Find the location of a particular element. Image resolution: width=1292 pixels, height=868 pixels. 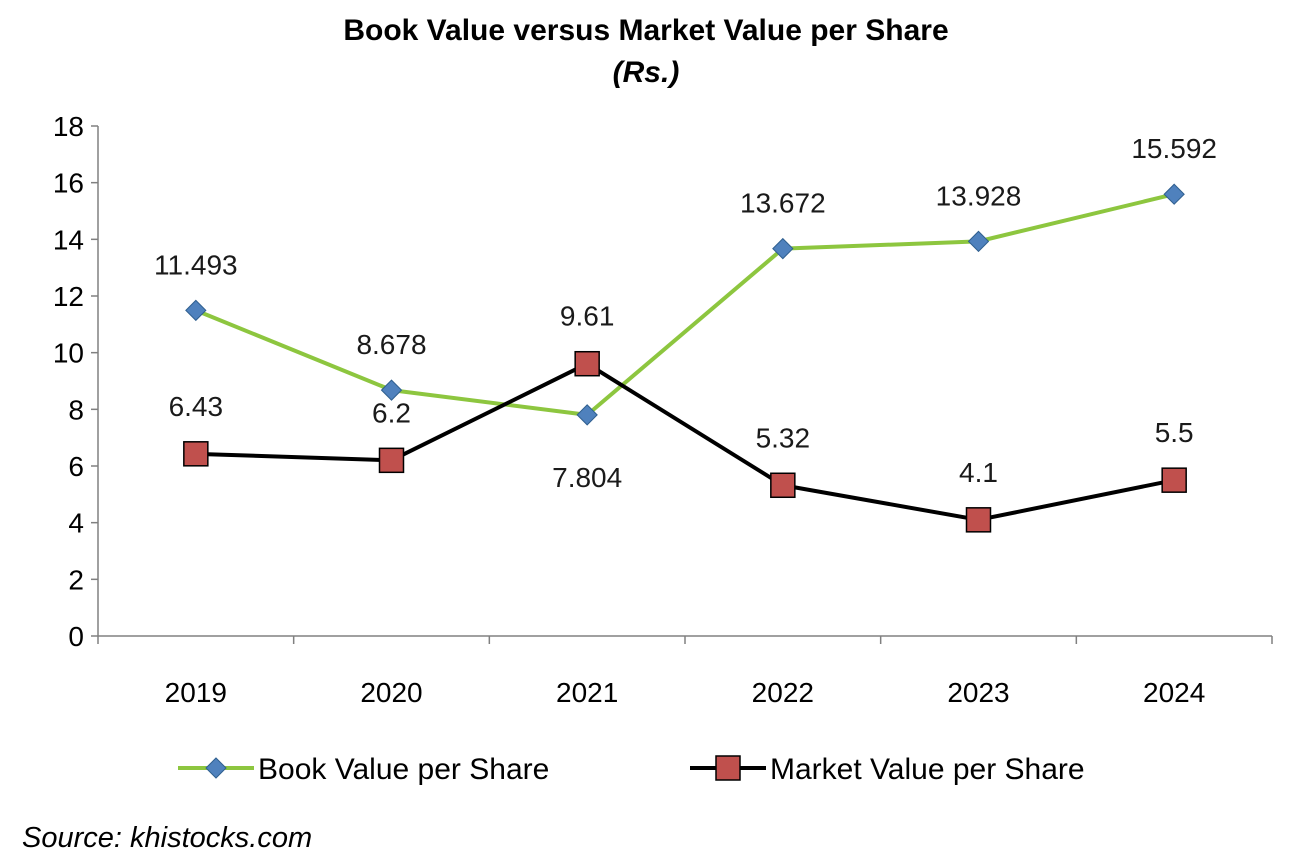

source-note: Source: khistocks.com is located at coordinates (167, 838).